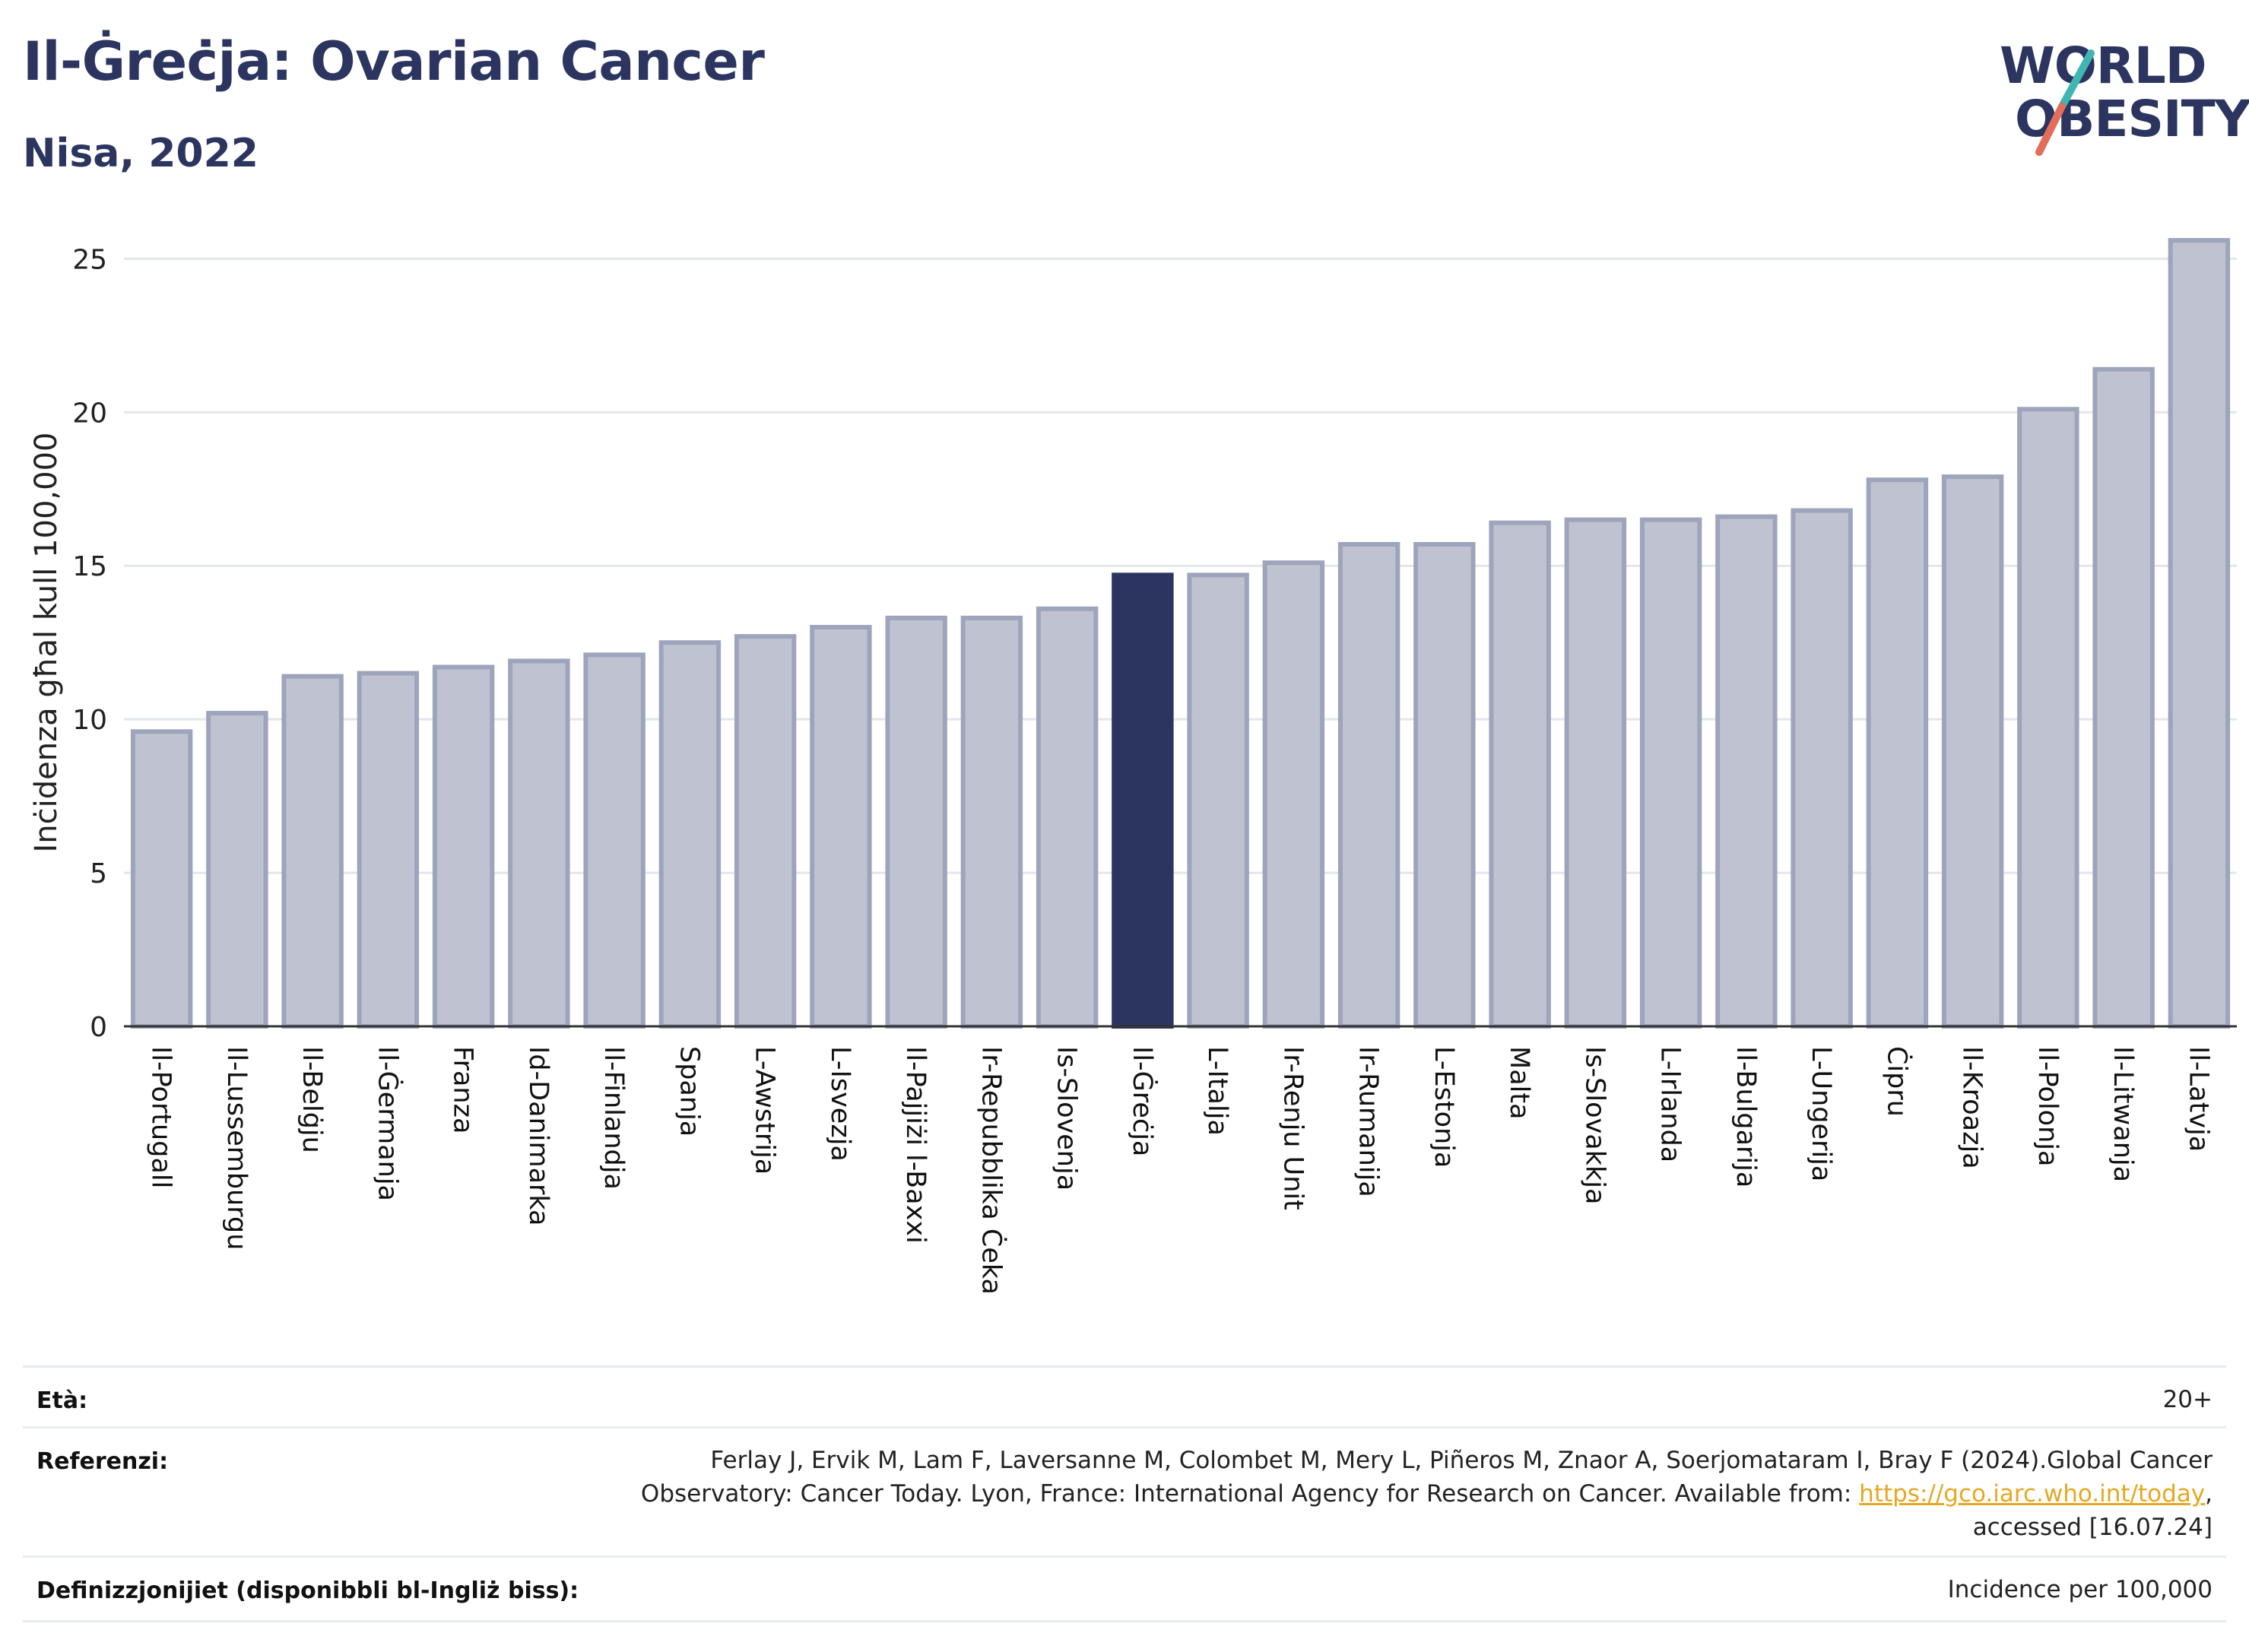 This screenshot has height=1652, width=2249. Describe the element at coordinates (1671, 1104) in the screenshot. I see `x-tick-label: L-Irlanda` at that location.